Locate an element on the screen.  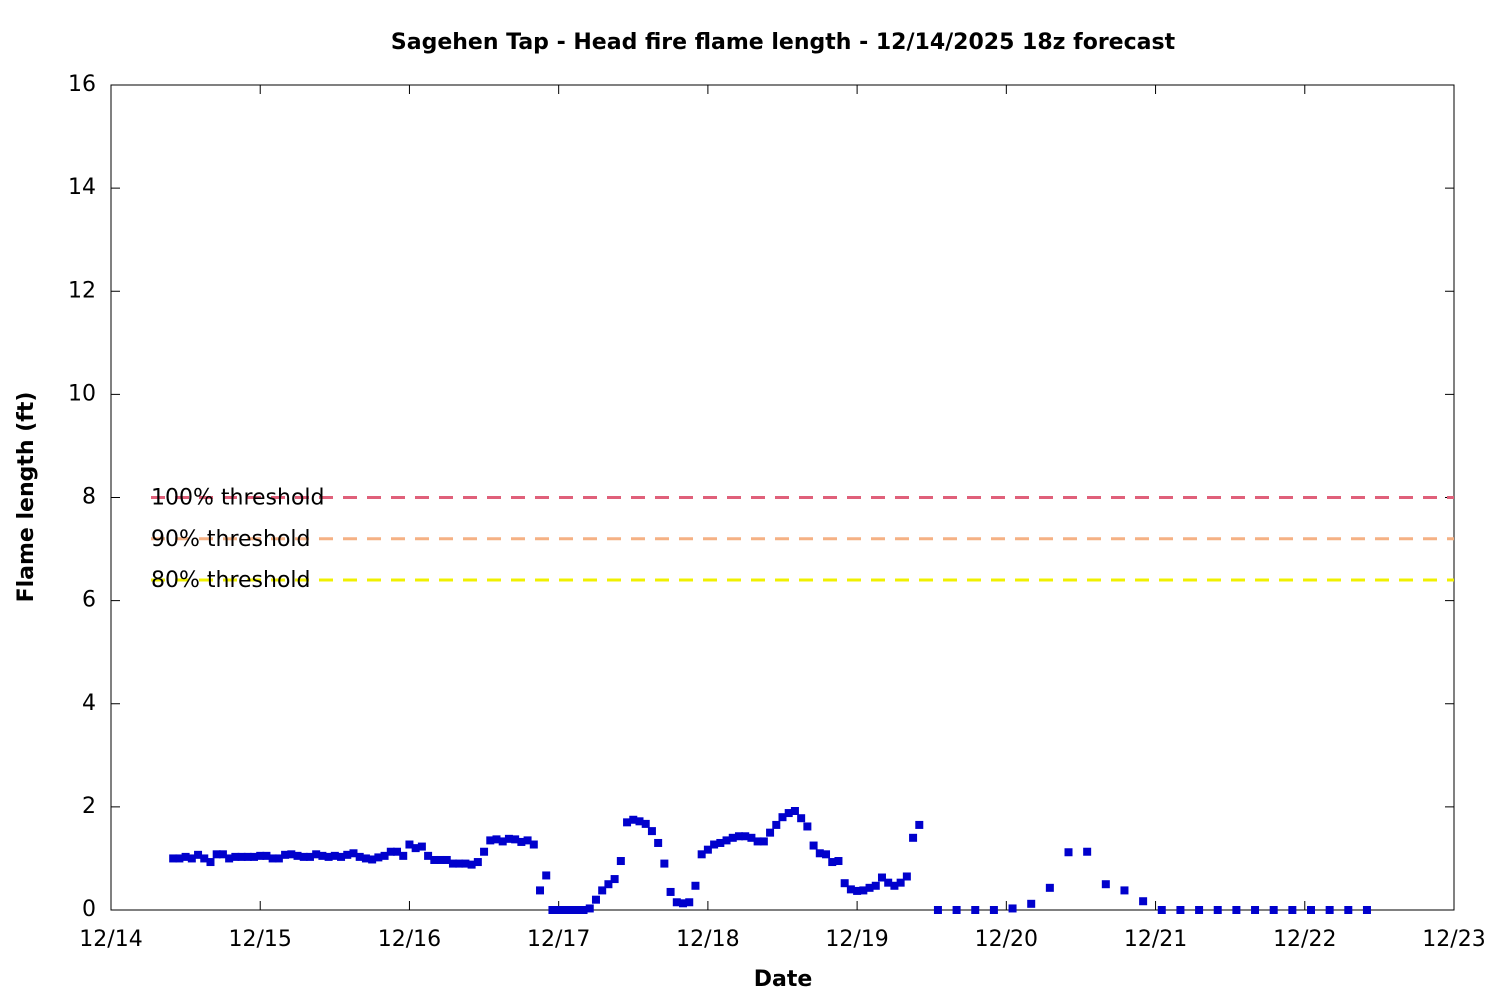
x-axis-label: Date is located at coordinates (783, 979).